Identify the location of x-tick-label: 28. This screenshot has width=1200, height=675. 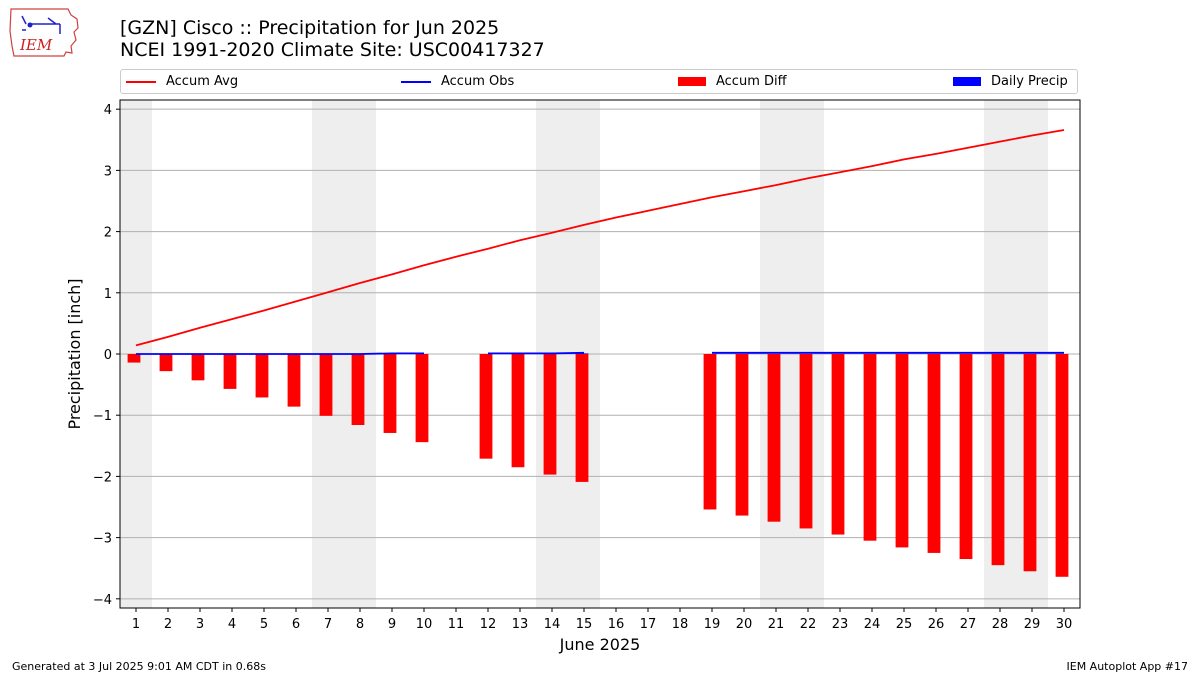
(1000, 624).